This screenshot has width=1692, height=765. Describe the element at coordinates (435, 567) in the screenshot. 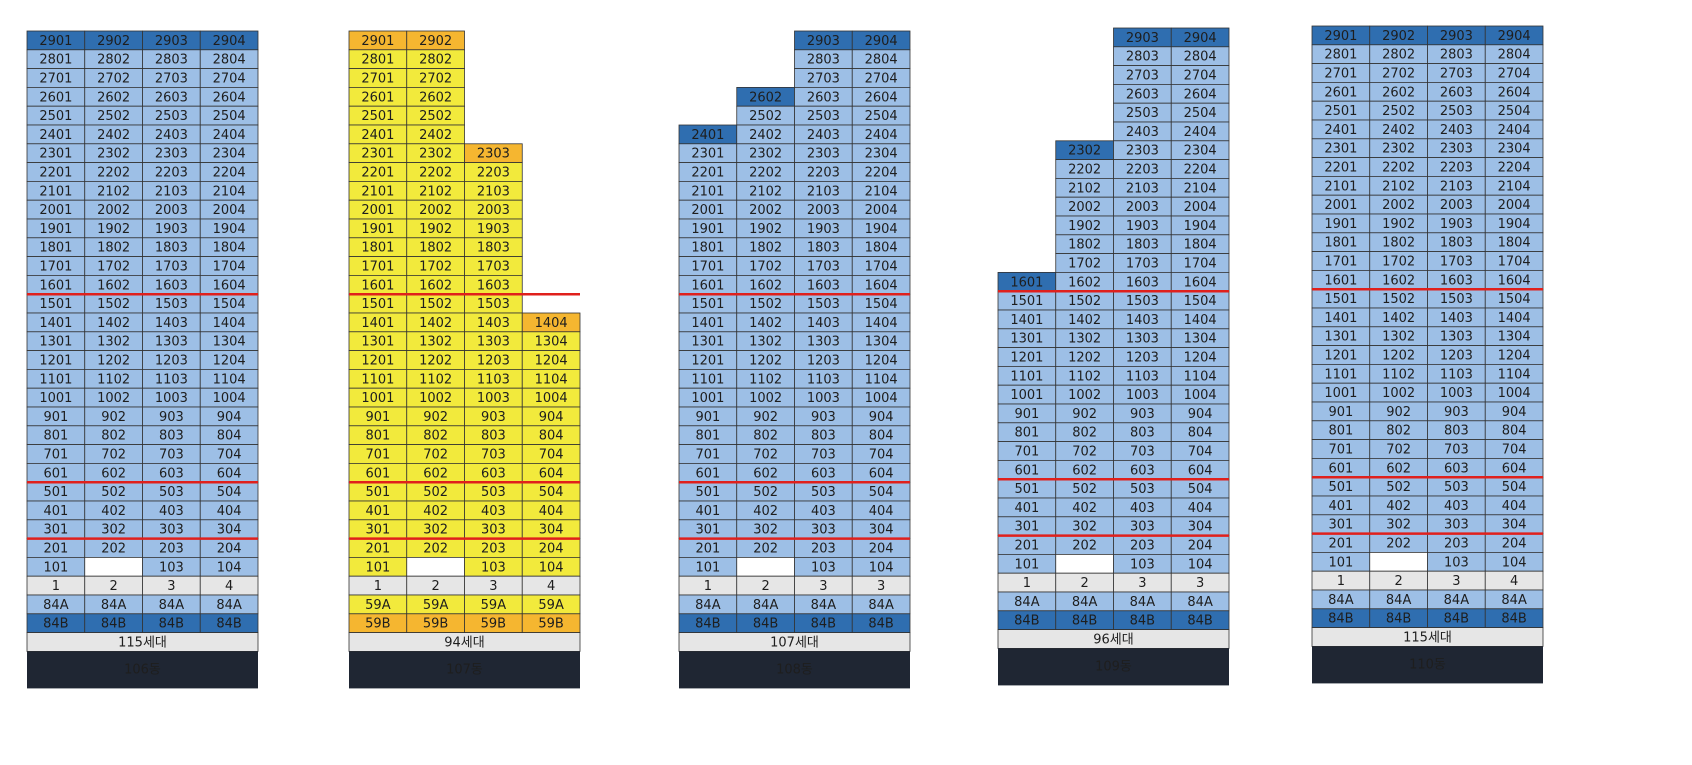

I see `unit-cell` at that location.